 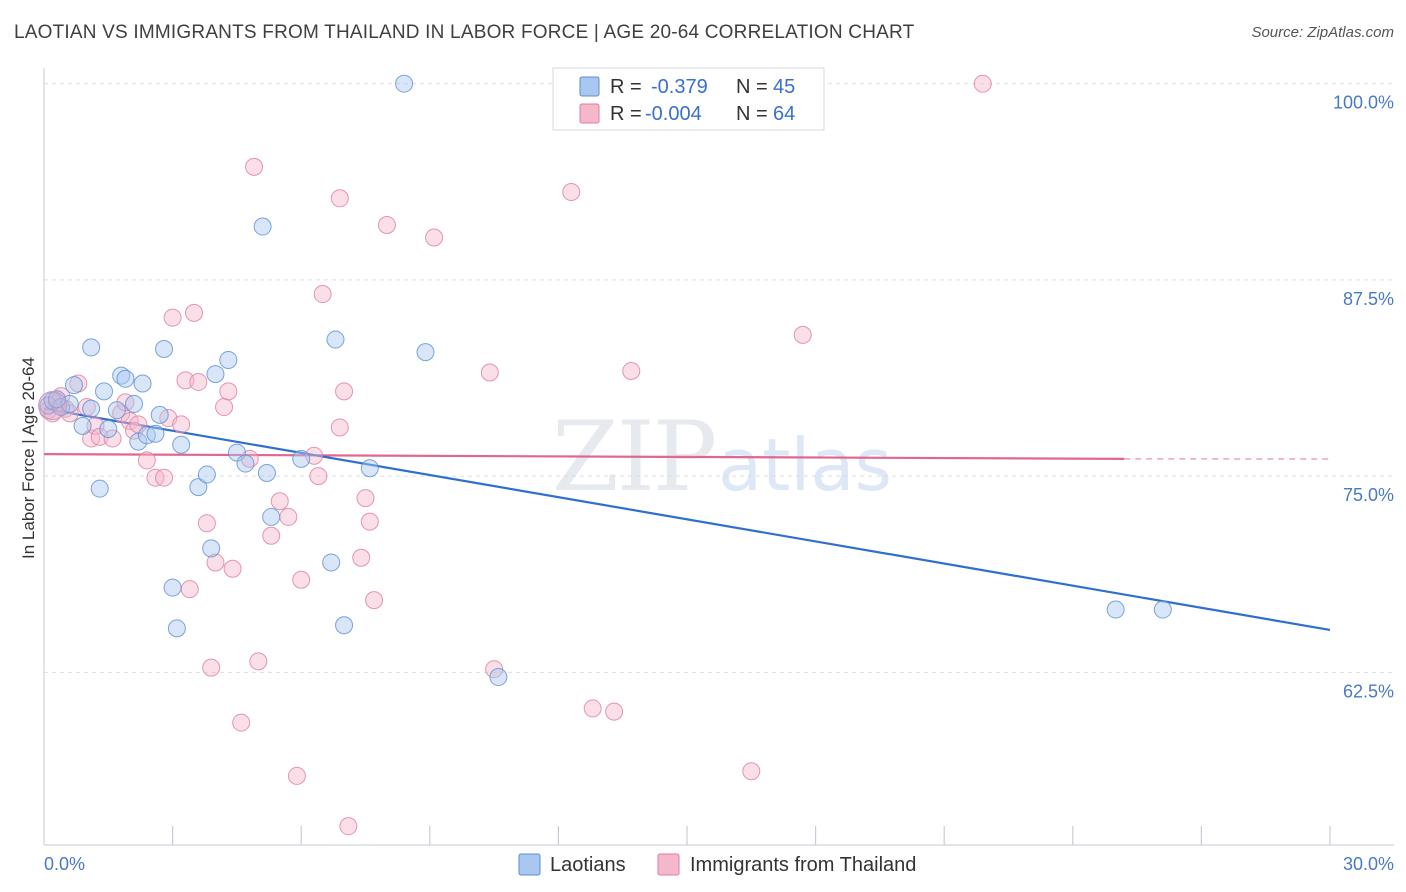 I want to click on bottom-legend-label-thailand: Immigrants from Thailand, so click(x=803, y=865).